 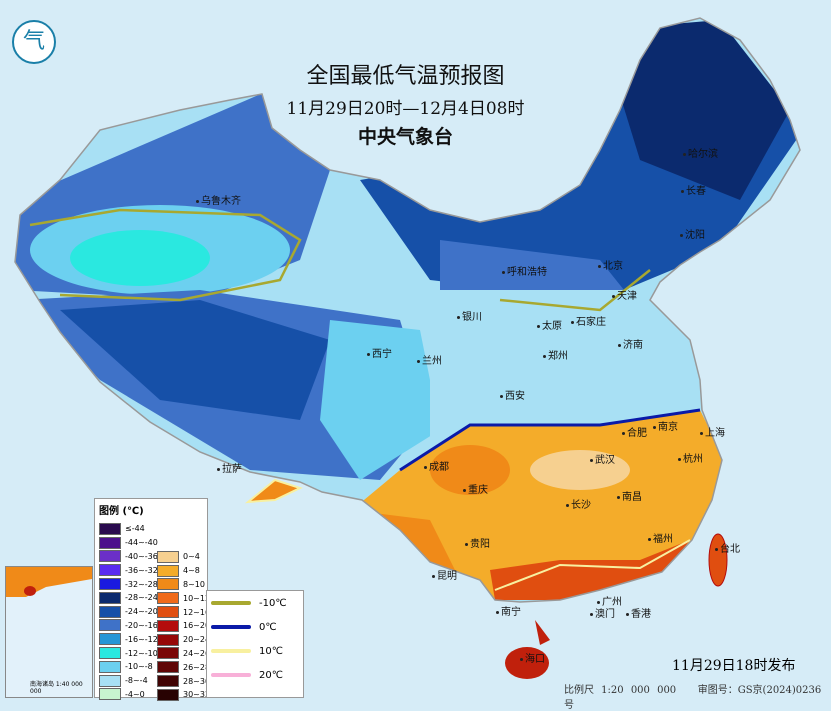 What do you see at coordinates (379, 352) in the screenshot?
I see `city-label: 西宁` at bounding box center [379, 352].